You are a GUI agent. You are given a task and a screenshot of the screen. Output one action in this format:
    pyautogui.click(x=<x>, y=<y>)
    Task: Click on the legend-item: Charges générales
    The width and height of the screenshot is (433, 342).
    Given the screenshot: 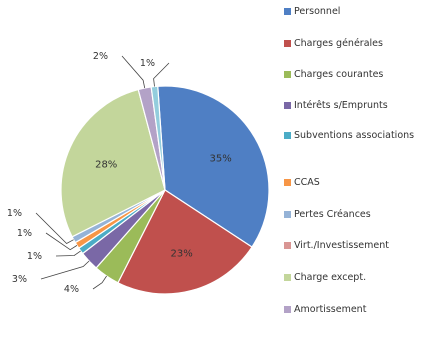 What is the action you would take?
    pyautogui.click(x=358, y=43)
    